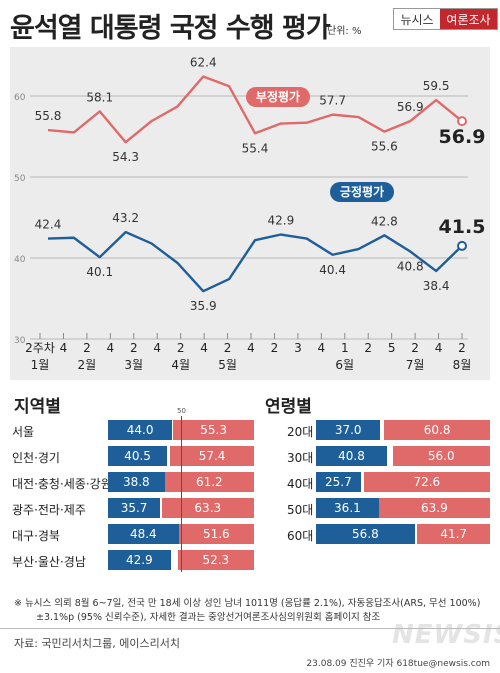 Image resolution: width=500 pixels, height=673 pixels. What do you see at coordinates (209, 482) in the screenshot?
I see `negative-bar: 61.2` at bounding box center [209, 482].